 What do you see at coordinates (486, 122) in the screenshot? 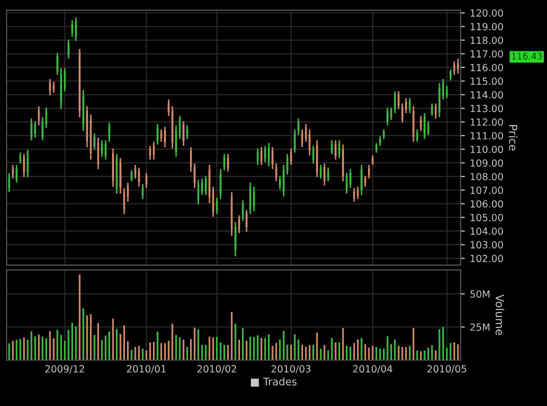
I see `y-tick-label: 112.00` at bounding box center [486, 122].